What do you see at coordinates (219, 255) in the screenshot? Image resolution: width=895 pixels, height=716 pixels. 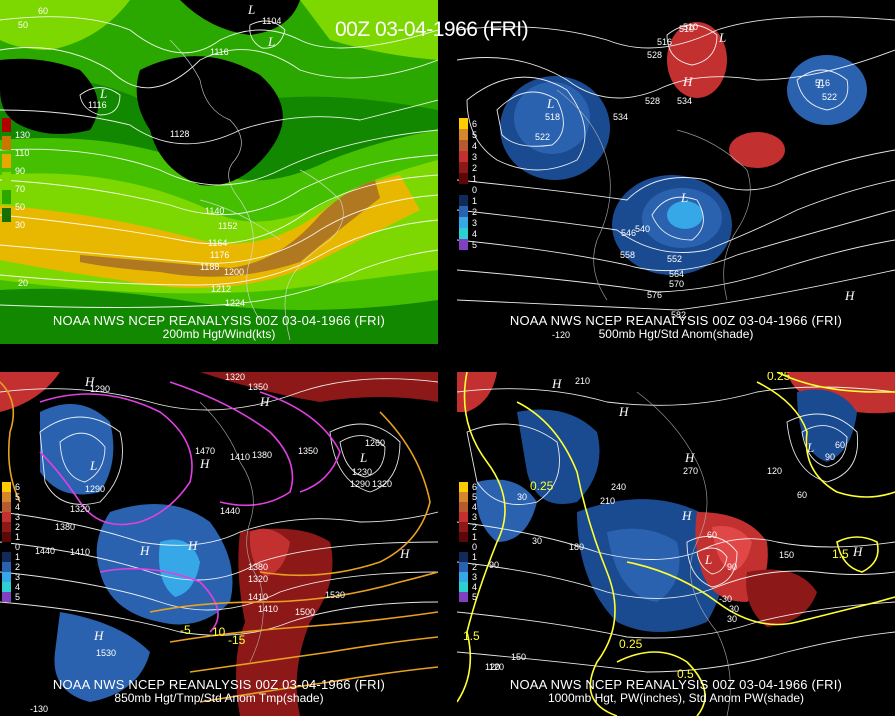 I see `contour-label: 1176` at bounding box center [219, 255].